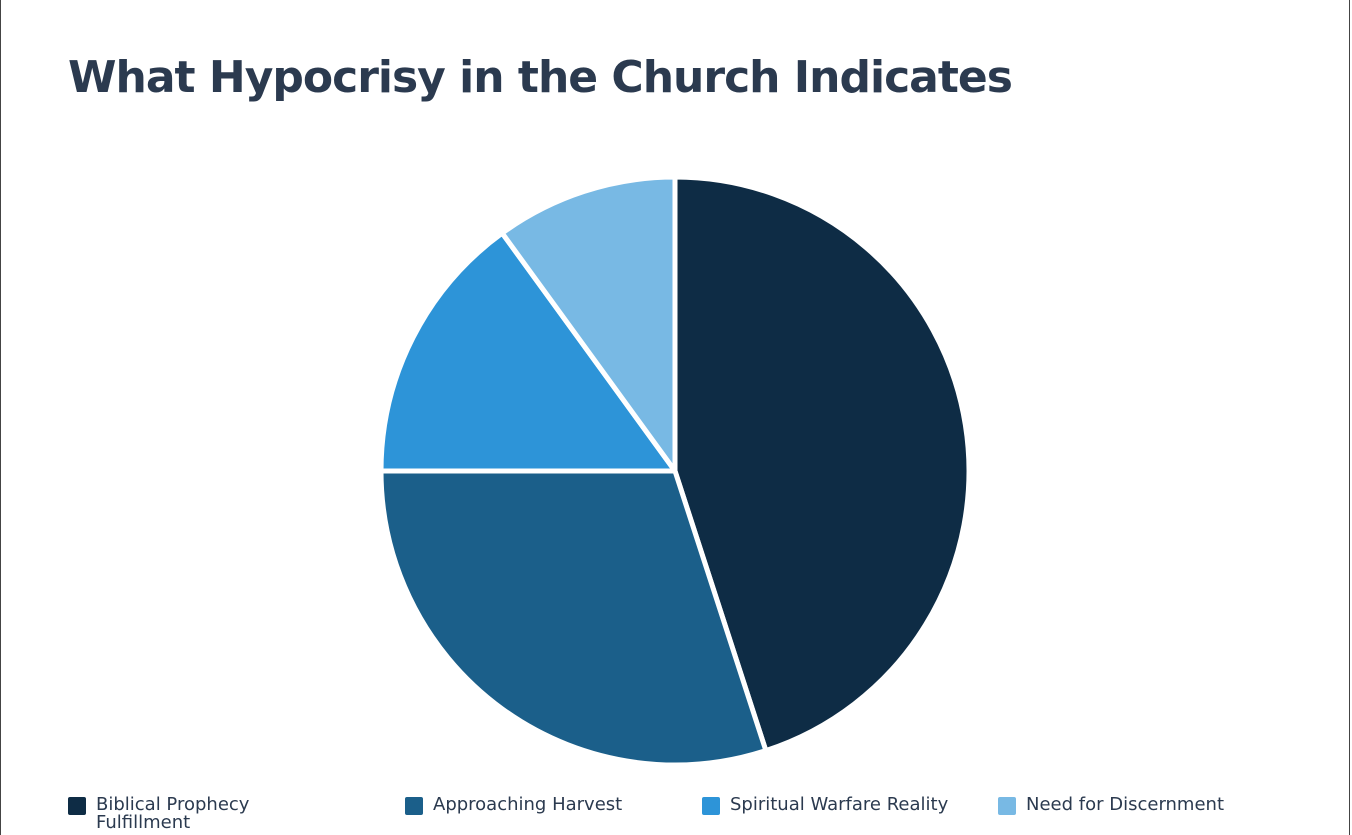 The width and height of the screenshot is (1352, 835). What do you see at coordinates (540, 77) in the screenshot?
I see `chart-title: What Hypocrisy in the Church Indicates` at bounding box center [540, 77].